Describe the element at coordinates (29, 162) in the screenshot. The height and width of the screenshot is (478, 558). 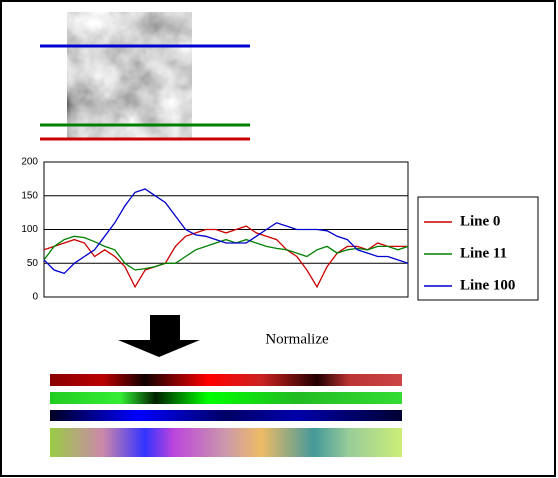
I see `y-tick-label: 200` at that location.